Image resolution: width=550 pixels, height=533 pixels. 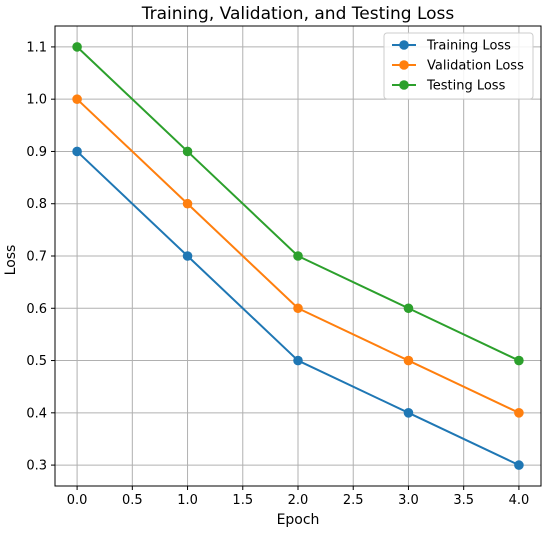 I want to click on x-tick-label: 2.5, so click(x=353, y=500).